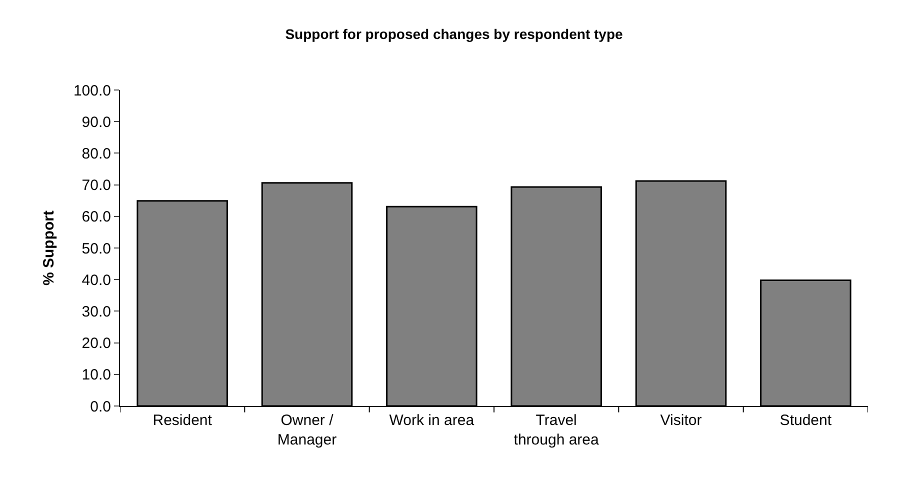 This screenshot has height=486, width=908. What do you see at coordinates (96, 217) in the screenshot?
I see `y-tick-label: 60.0` at bounding box center [96, 217].